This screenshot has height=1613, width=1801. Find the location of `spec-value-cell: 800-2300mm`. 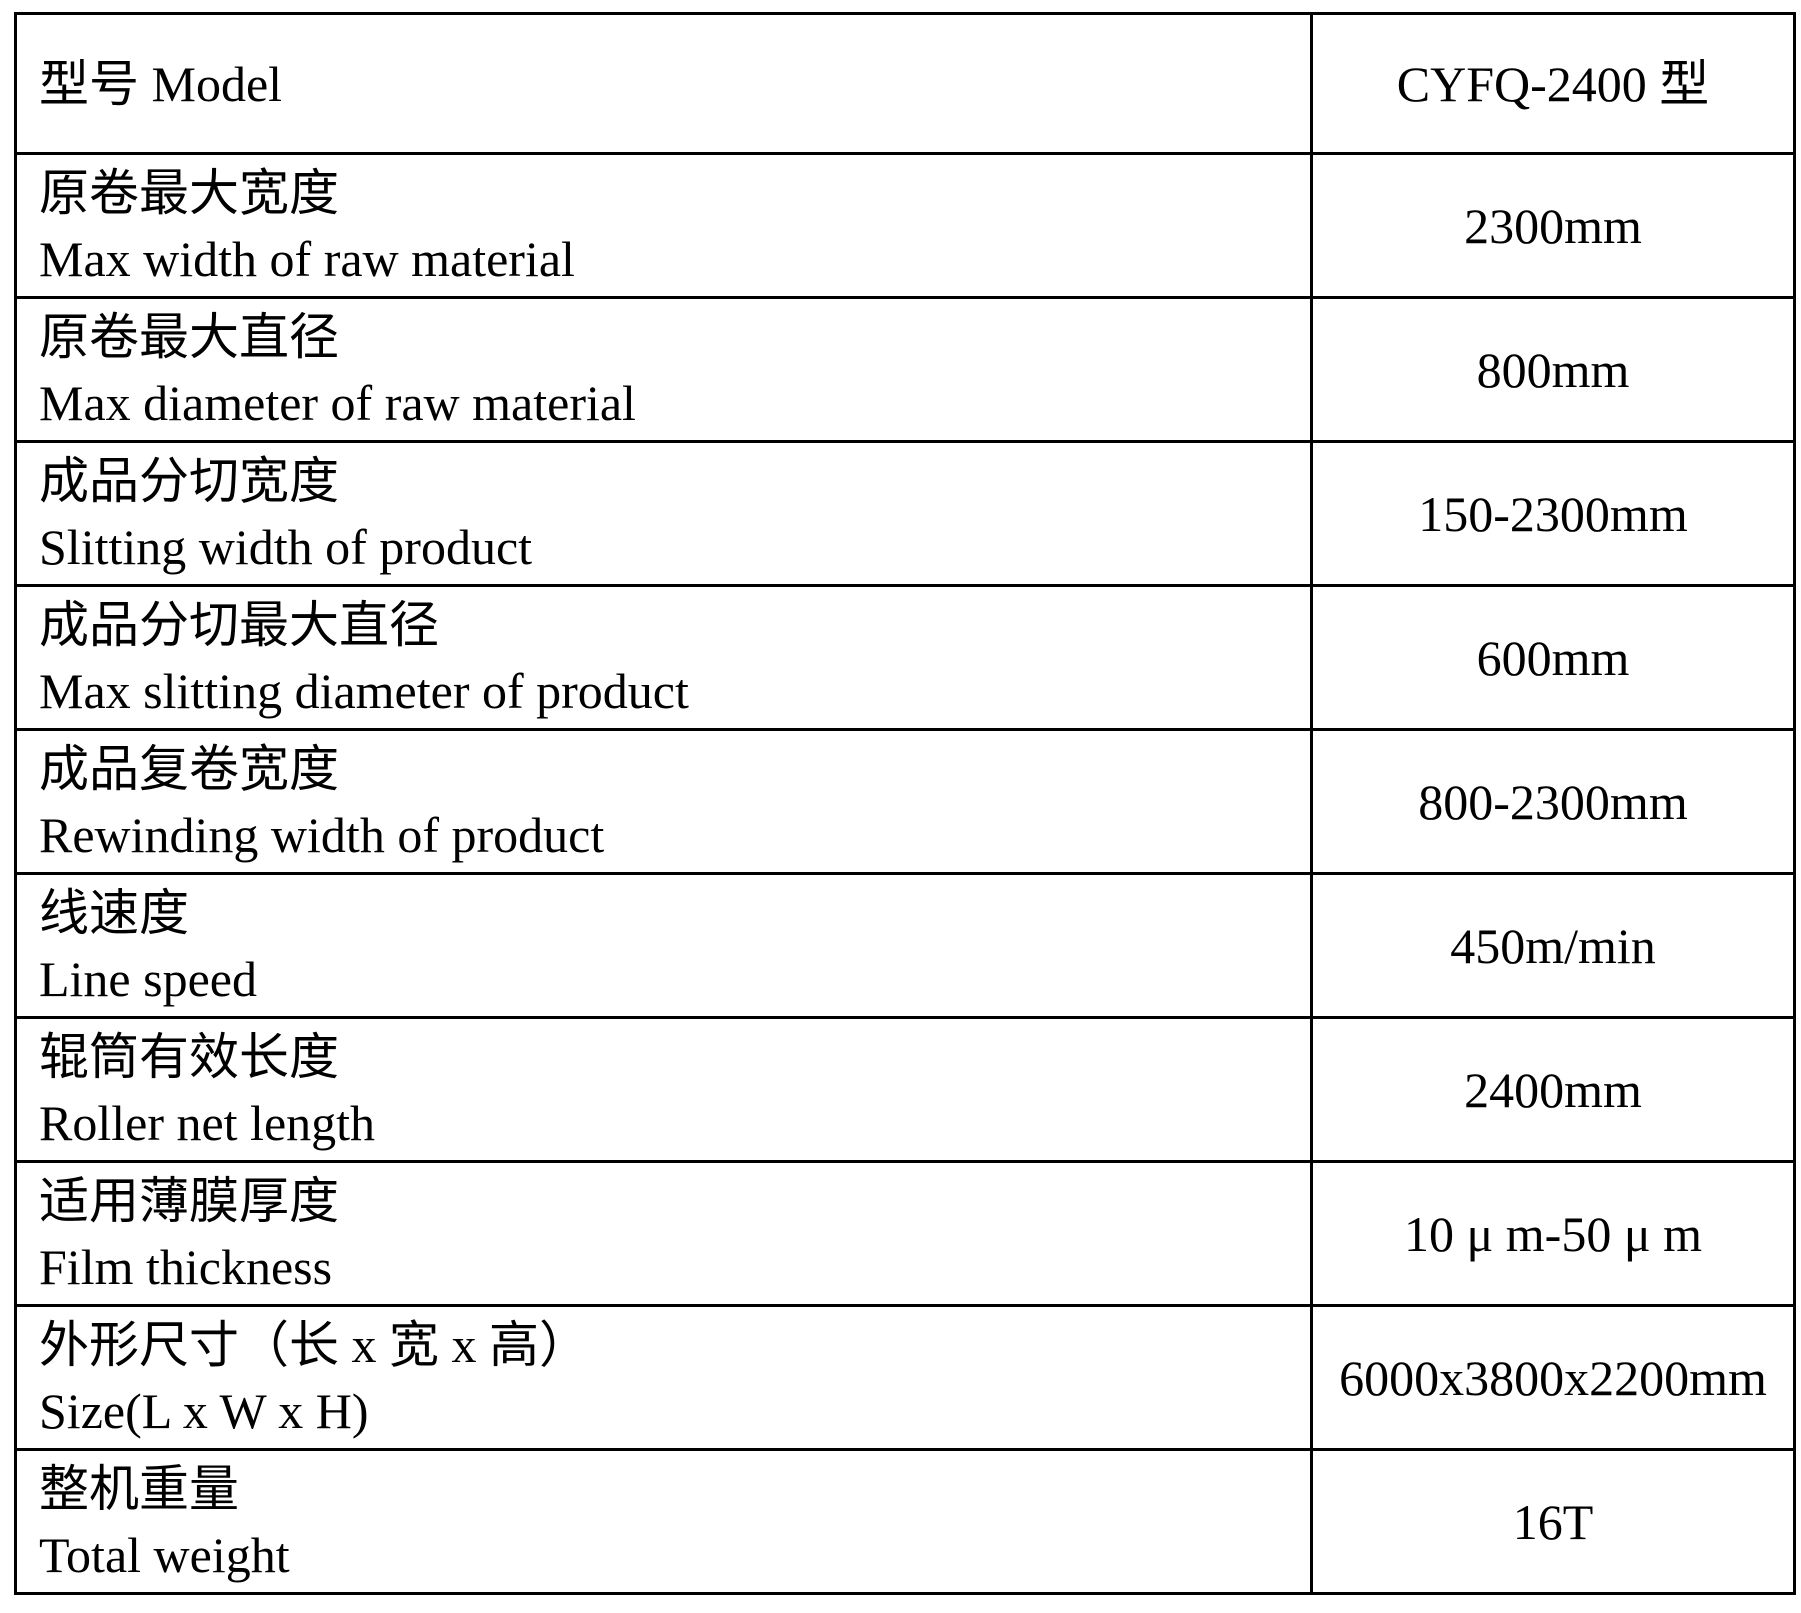

spec-value-cell: 800-2300mm is located at coordinates (1553, 801).